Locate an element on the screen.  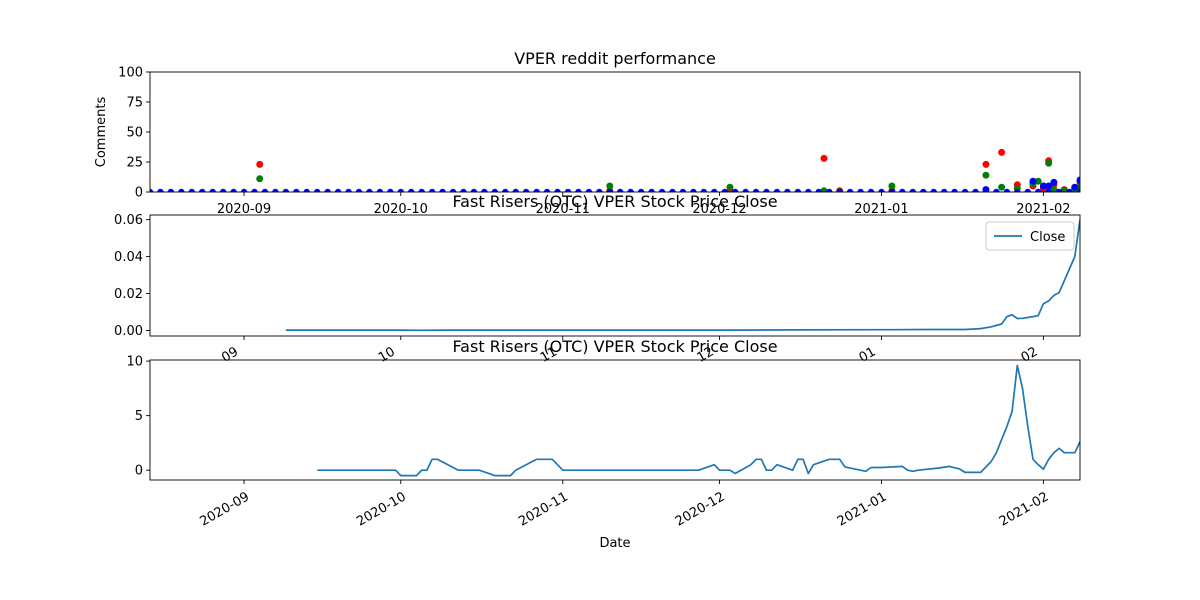
y-tick-label: 0.00 is located at coordinates (128, 331).